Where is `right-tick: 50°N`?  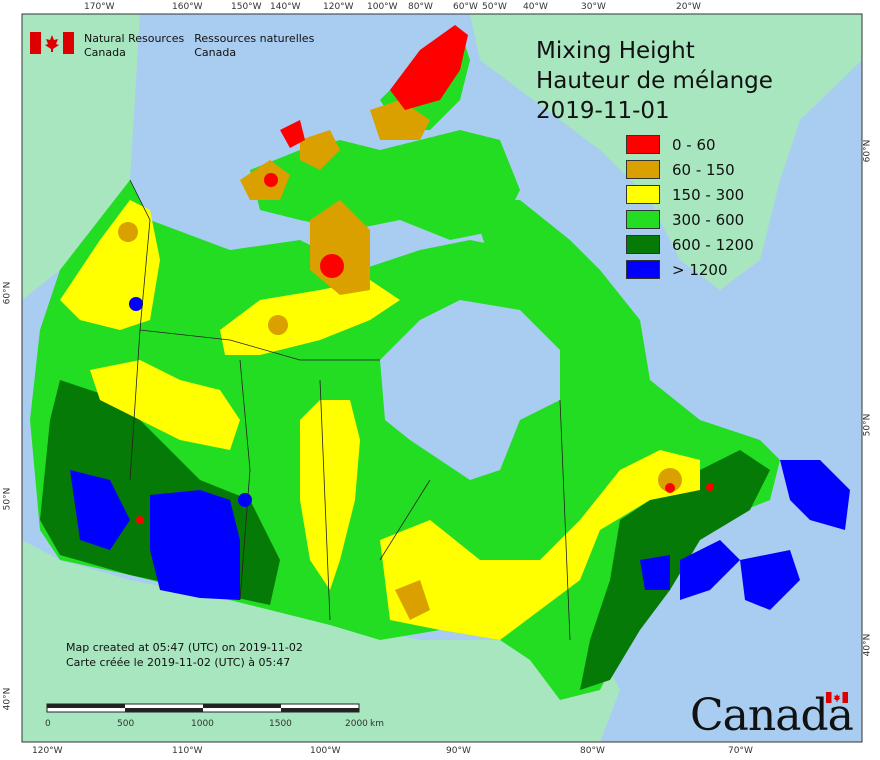
right-tick: 50°N is located at coordinates (867, 425).